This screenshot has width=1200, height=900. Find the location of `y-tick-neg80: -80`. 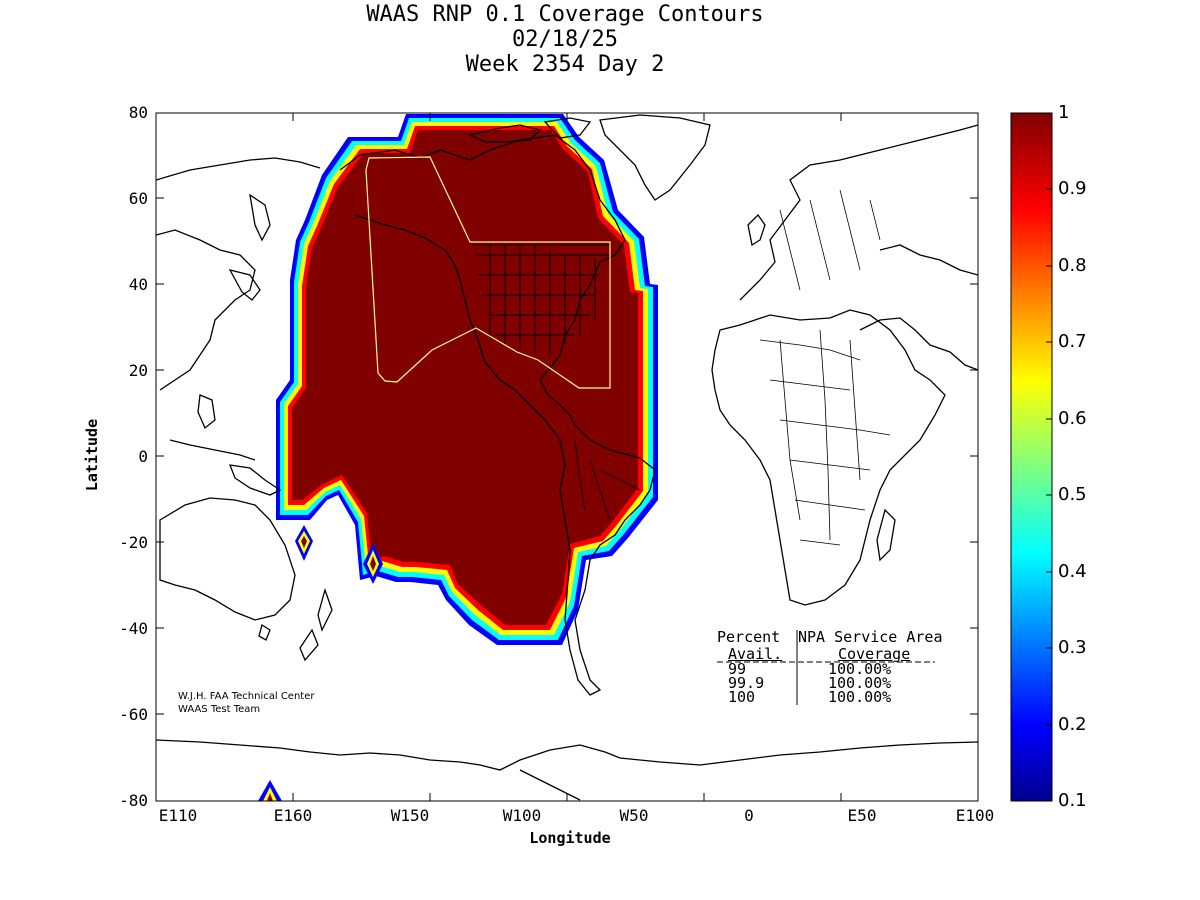

y-tick-neg80: -80 is located at coordinates (133, 800).